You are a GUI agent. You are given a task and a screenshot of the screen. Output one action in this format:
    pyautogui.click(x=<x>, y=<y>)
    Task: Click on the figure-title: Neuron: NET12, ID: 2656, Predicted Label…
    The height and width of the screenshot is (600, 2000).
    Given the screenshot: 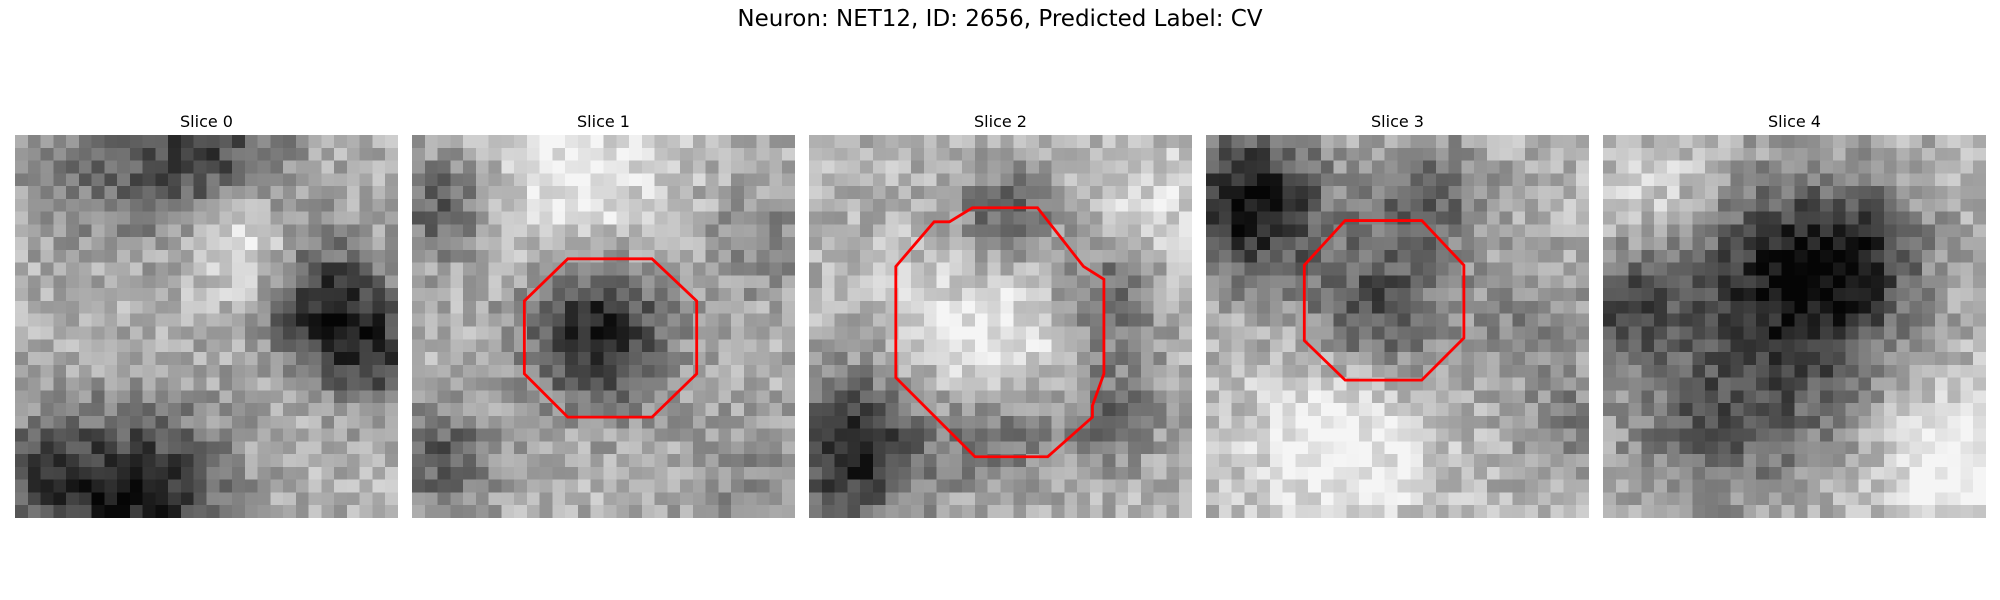 What is the action you would take?
    pyautogui.click(x=1000, y=19)
    